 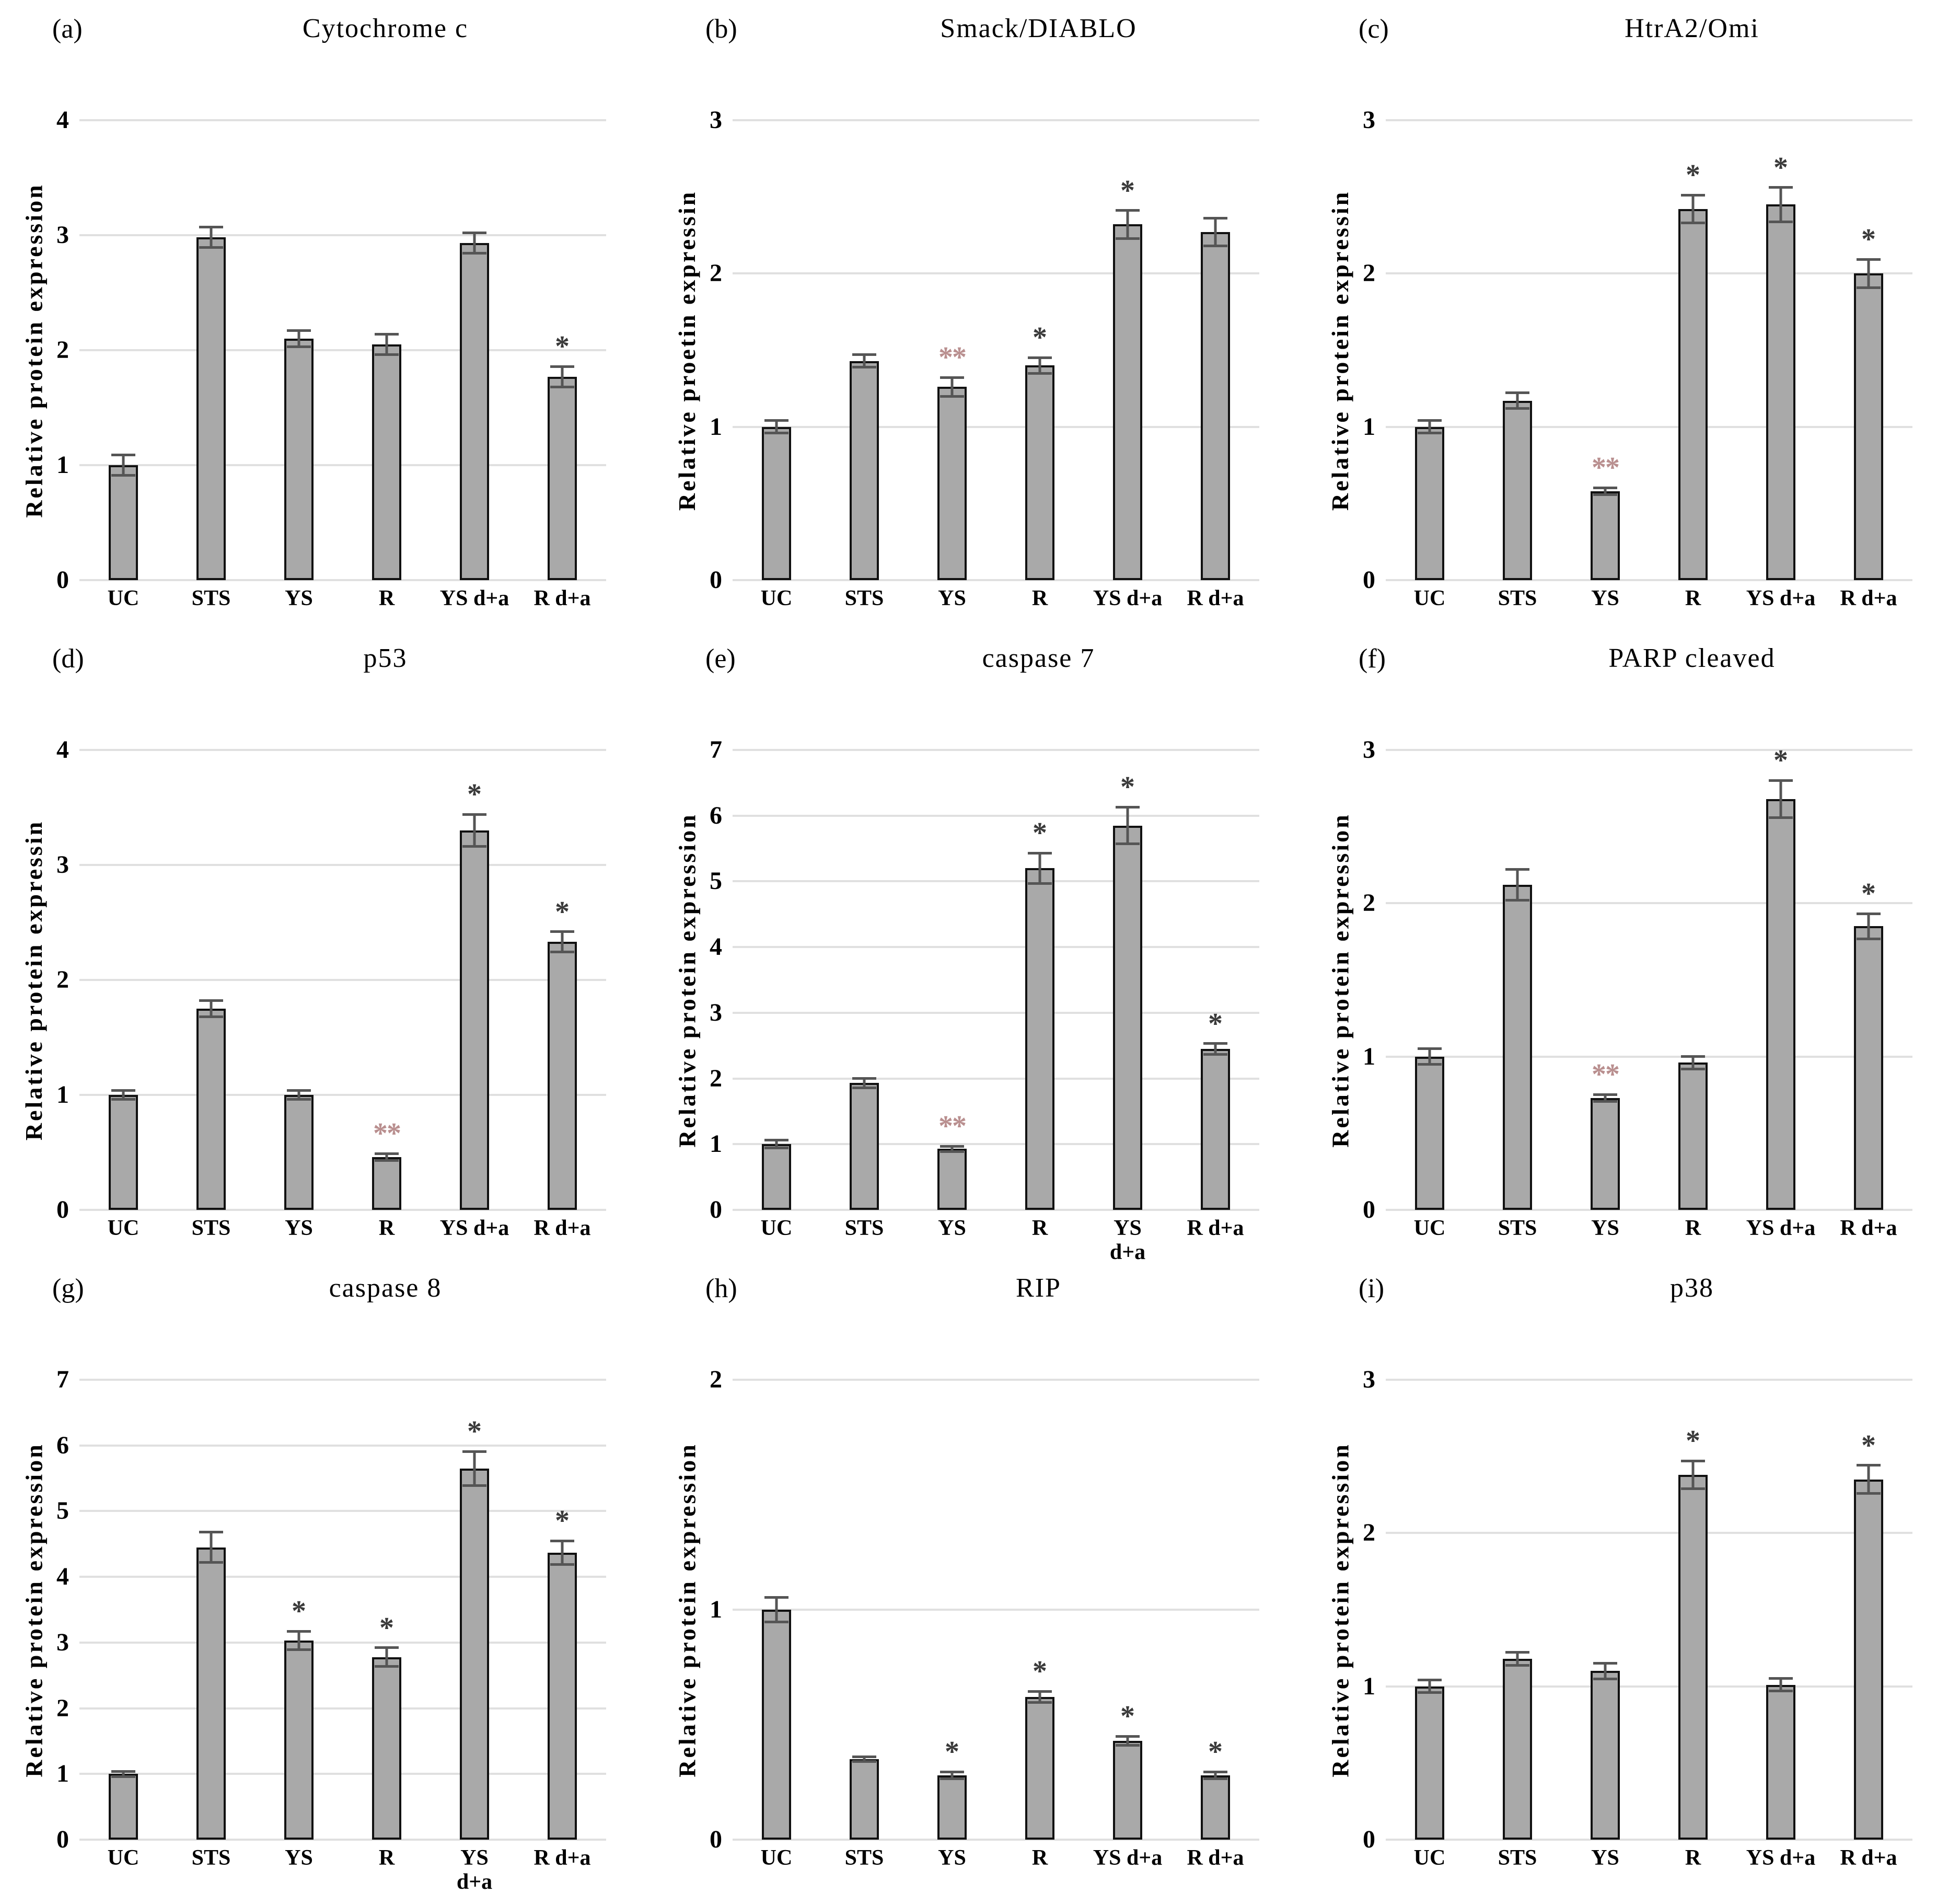 I want to click on x-tick-label: YS d+a, so click(x=475, y=1870).